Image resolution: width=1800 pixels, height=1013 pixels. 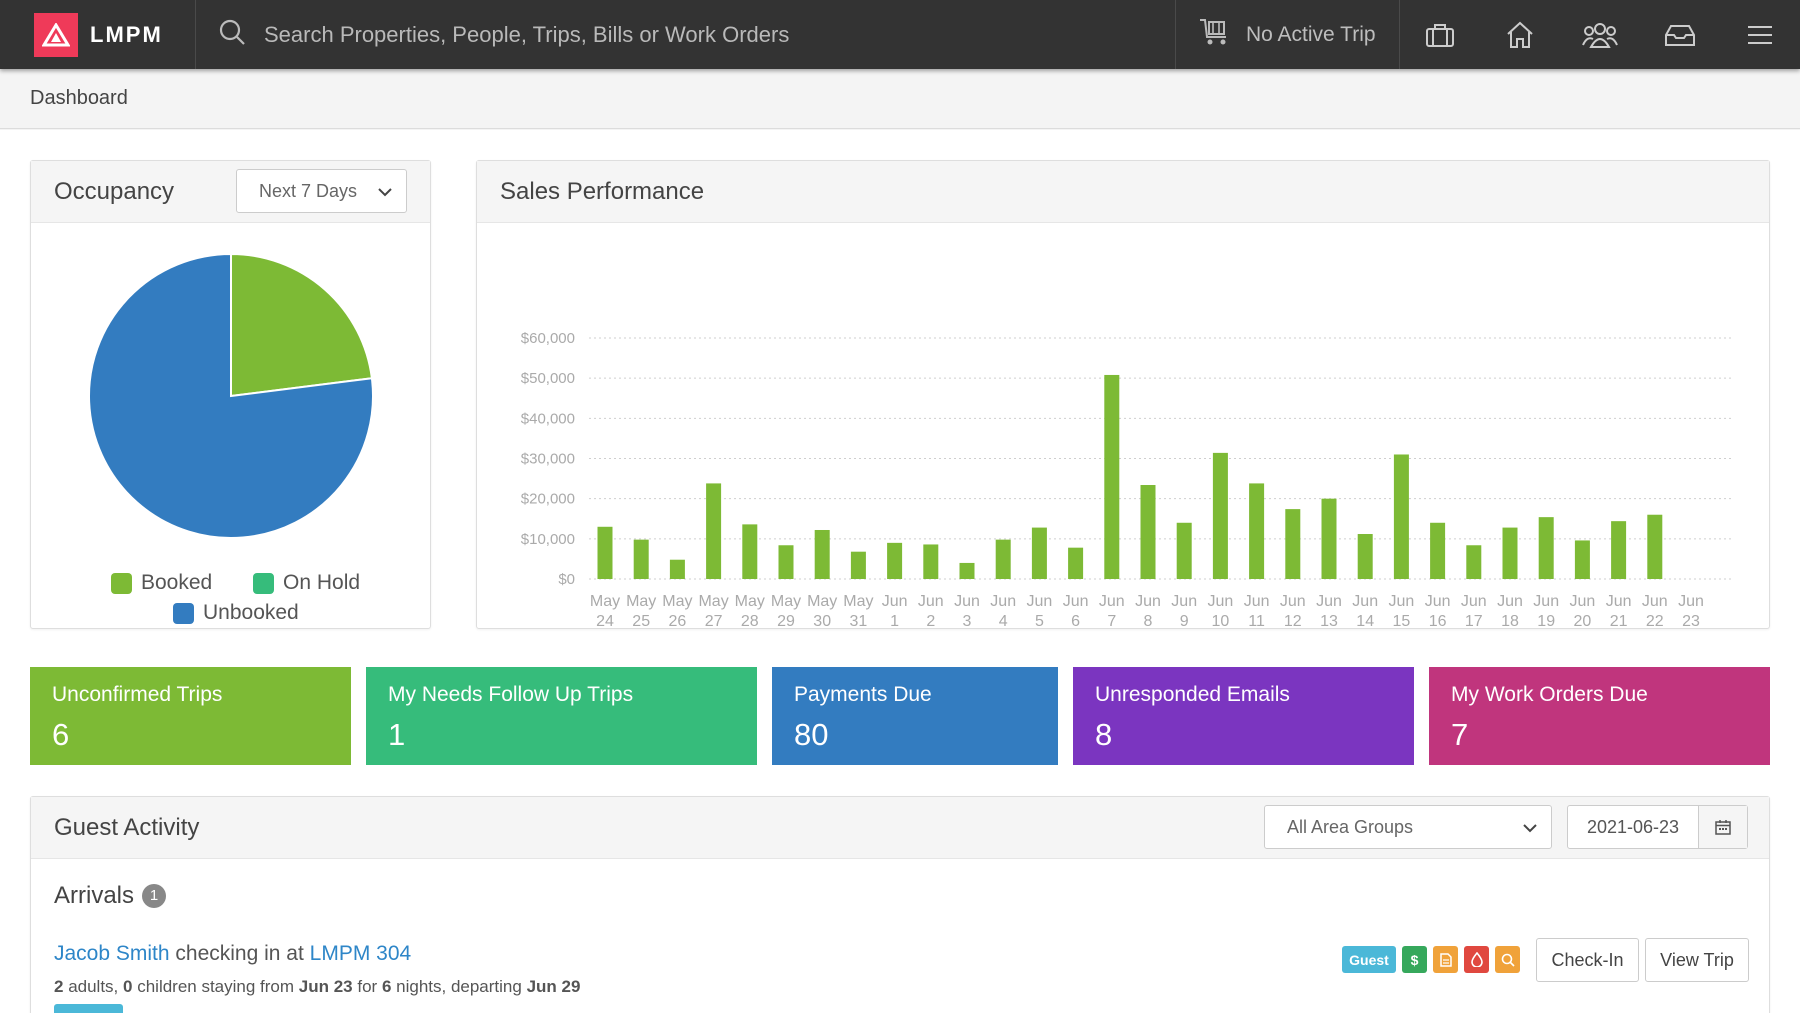 I want to click on x-tick-day: 1, so click(x=894, y=620).